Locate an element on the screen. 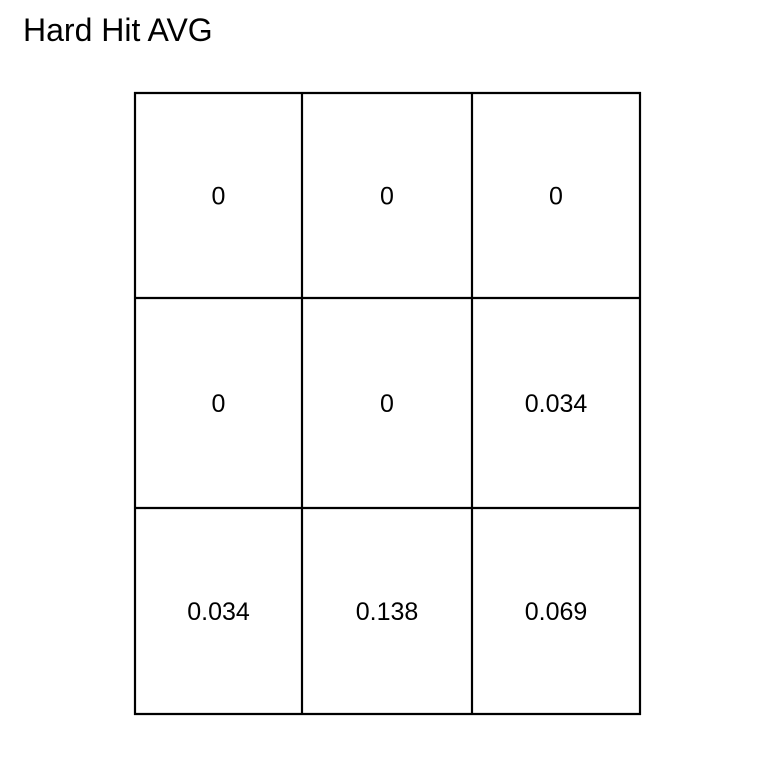  zone-value-r3-c3: 0.069 is located at coordinates (556, 612).